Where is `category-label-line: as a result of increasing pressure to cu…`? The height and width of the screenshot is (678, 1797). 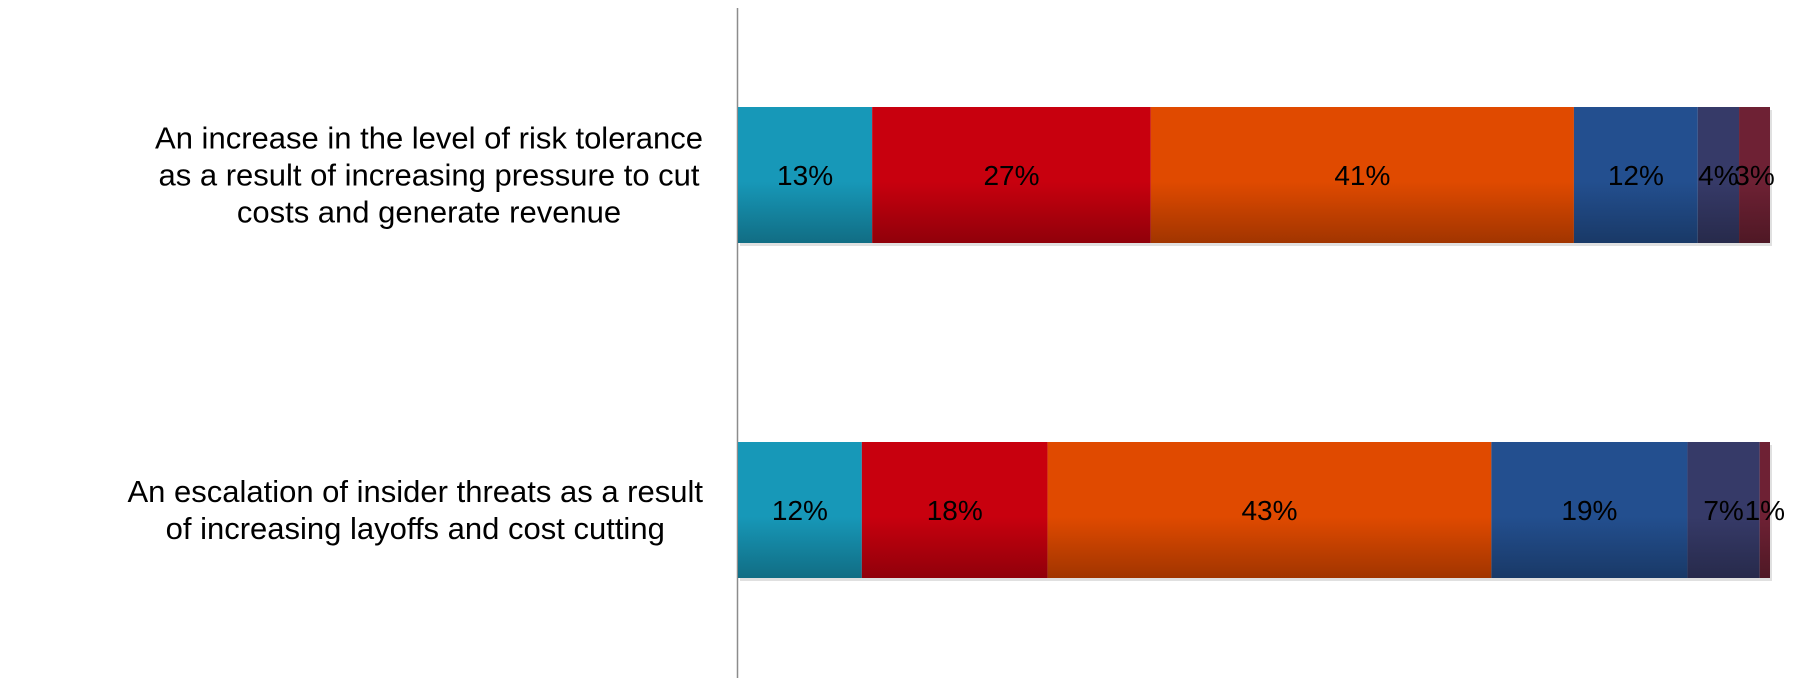 category-label-line: as a result of increasing pressure to cu… is located at coordinates (428, 174).